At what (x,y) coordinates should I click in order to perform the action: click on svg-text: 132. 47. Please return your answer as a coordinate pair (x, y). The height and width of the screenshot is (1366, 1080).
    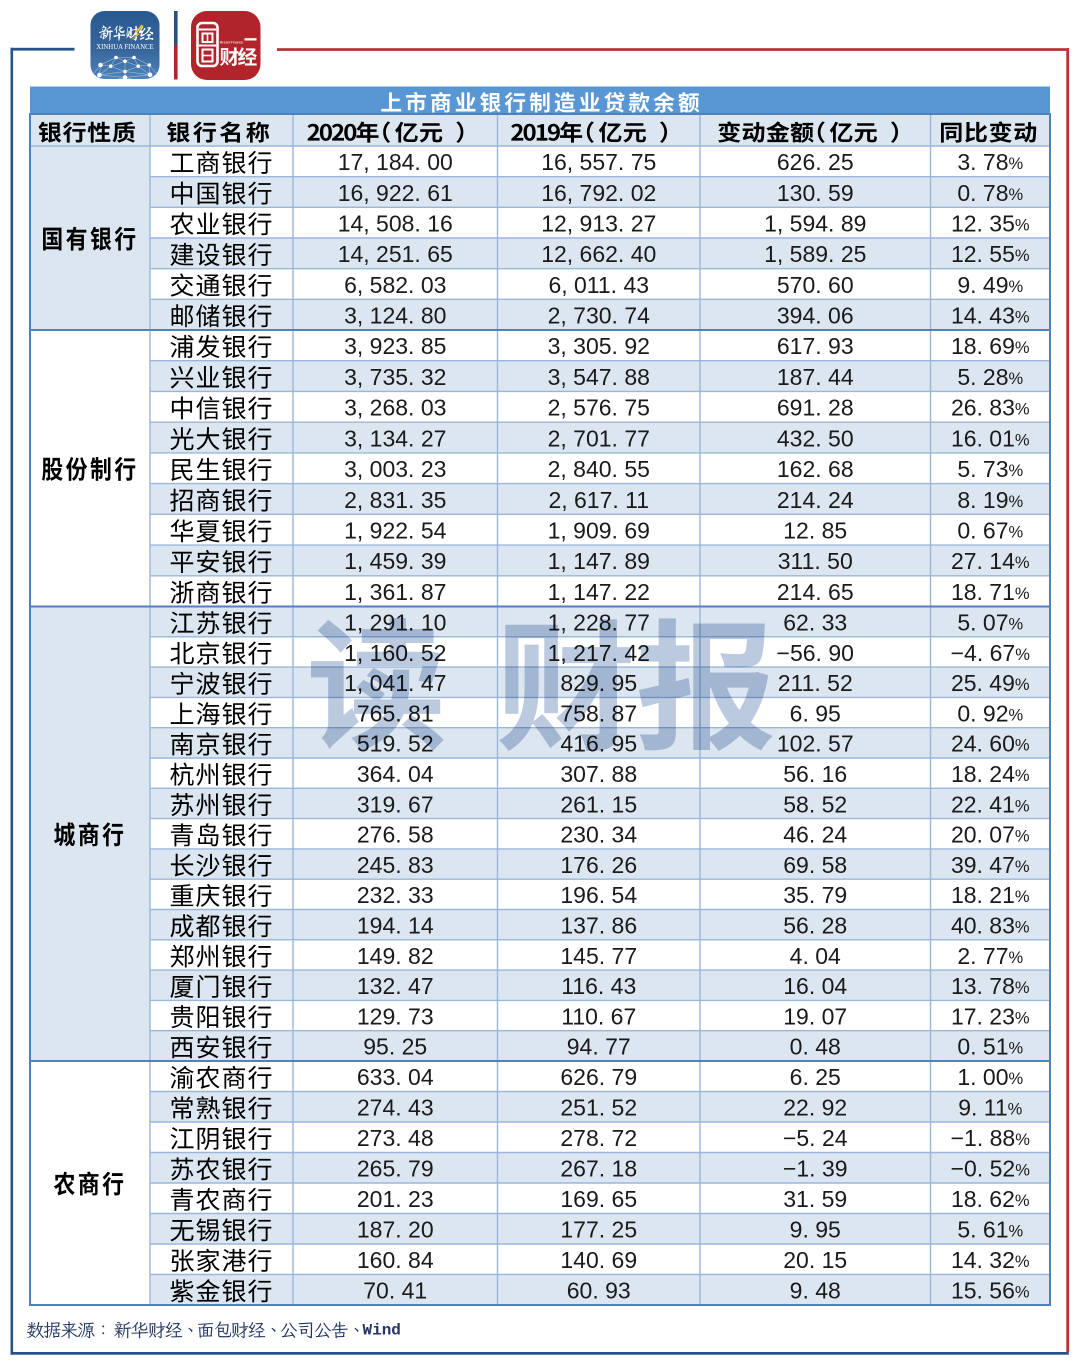
    Looking at the image, I should click on (395, 986).